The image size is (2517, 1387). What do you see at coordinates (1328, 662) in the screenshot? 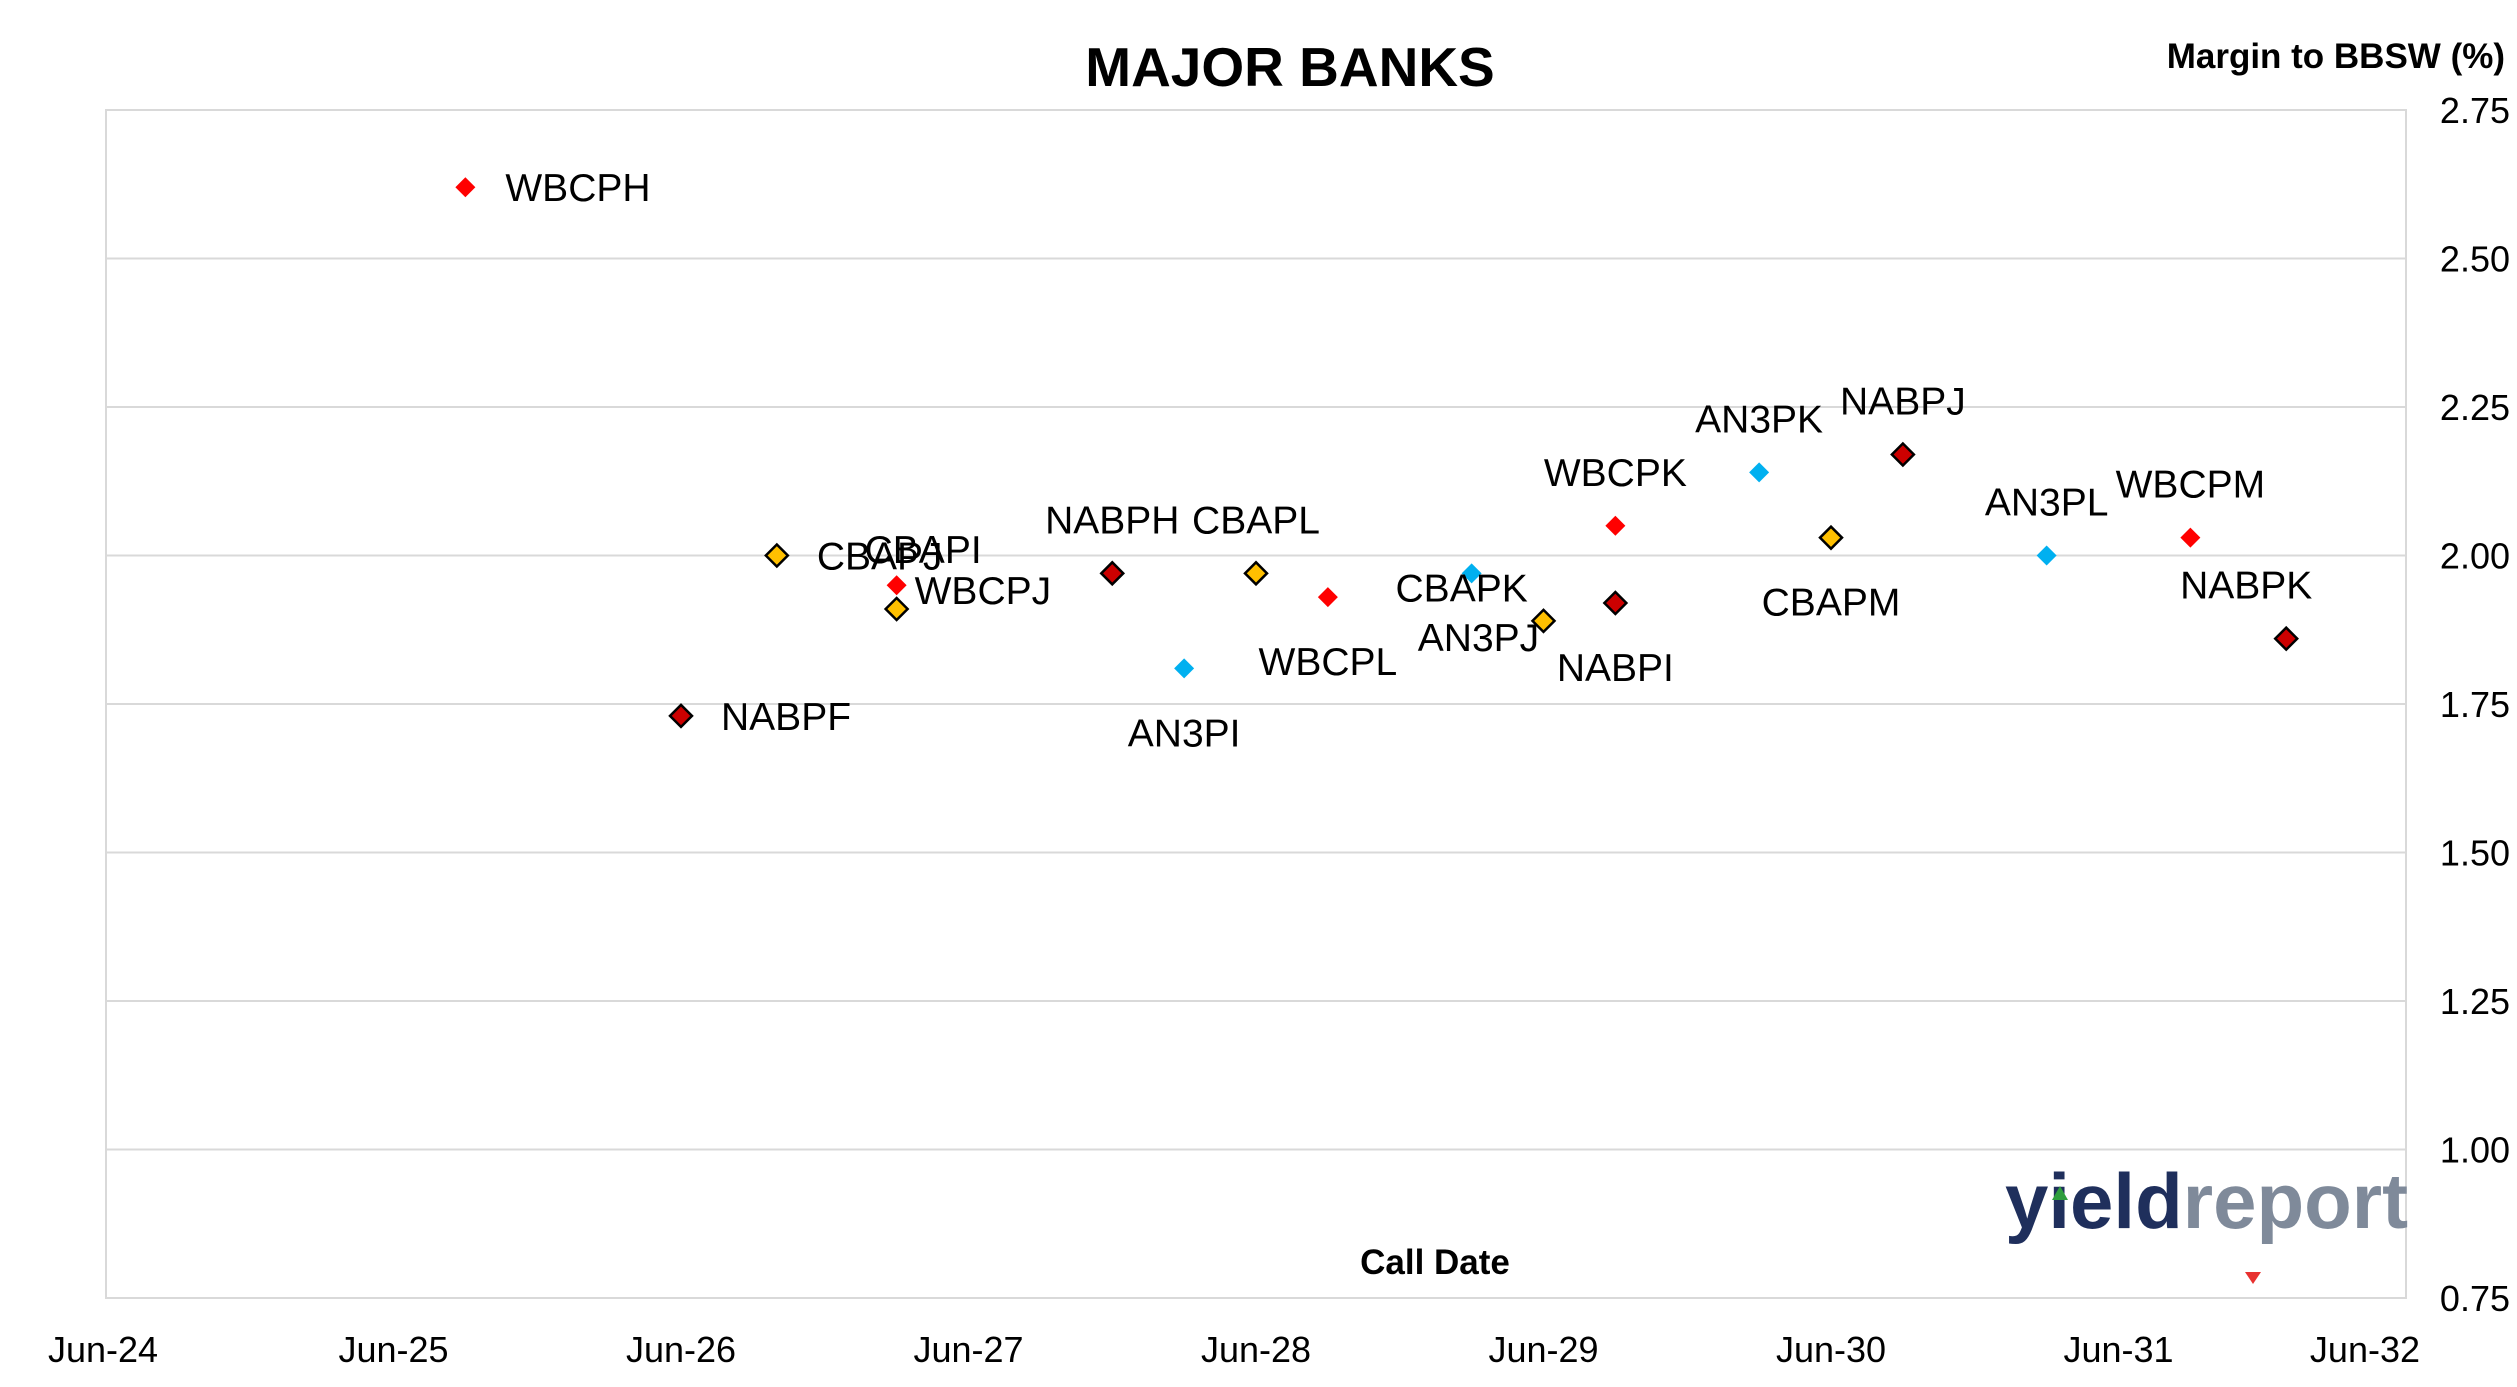
I see `data-point-label: WBCPL` at bounding box center [1328, 662].